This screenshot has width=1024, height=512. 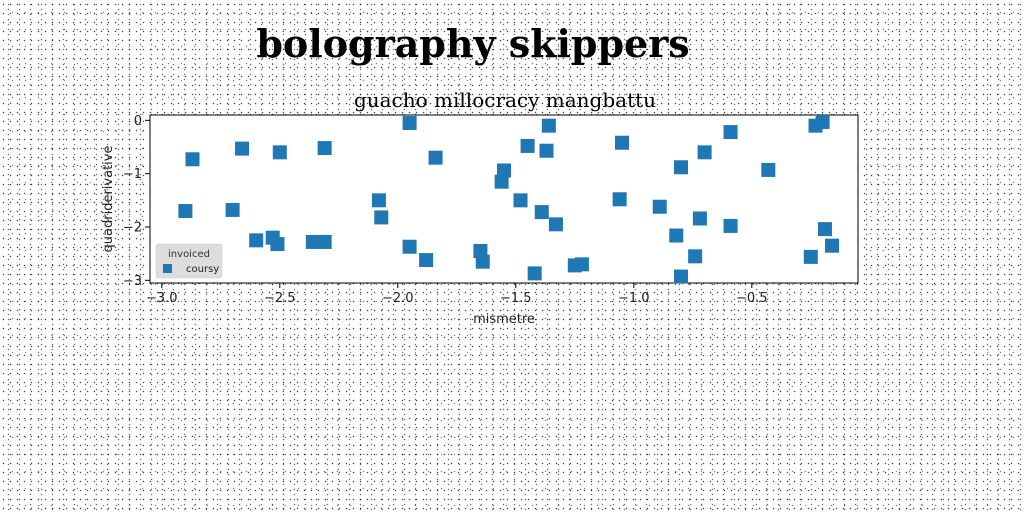 What do you see at coordinates (457, 294) in the screenshot?
I see `x-axis: −3.0 −2.5 −2.0 −1.5 −1.0 −0.5` at bounding box center [457, 294].